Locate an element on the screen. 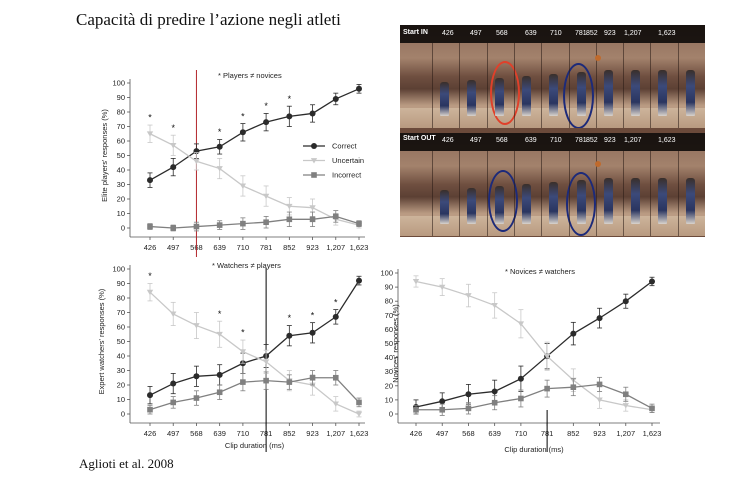 This screenshot has height=479, width=732. x-tick-label: 923 is located at coordinates (312, 433).